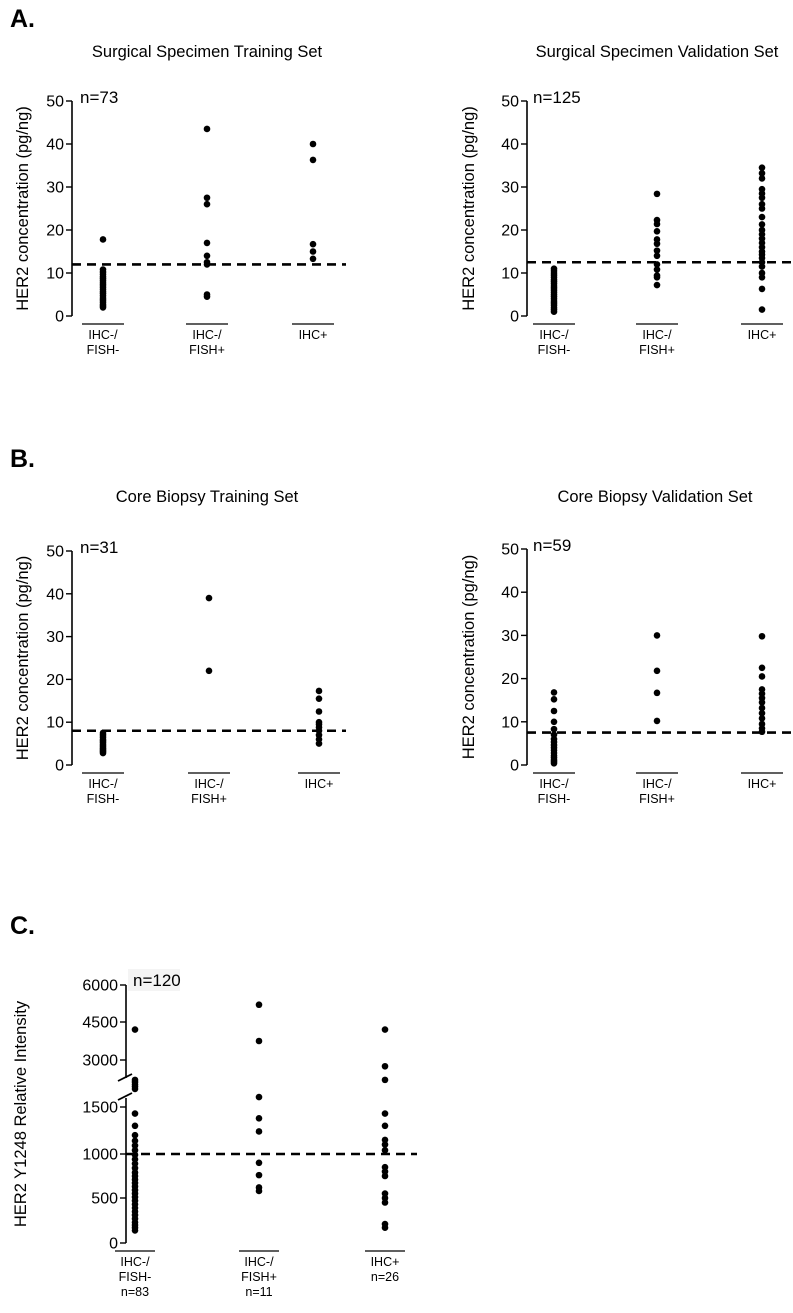 Image resolution: width=793 pixels, height=1313 pixels. Describe the element at coordinates (22, 926) in the screenshot. I see `panel-letter-c: C.` at that location.